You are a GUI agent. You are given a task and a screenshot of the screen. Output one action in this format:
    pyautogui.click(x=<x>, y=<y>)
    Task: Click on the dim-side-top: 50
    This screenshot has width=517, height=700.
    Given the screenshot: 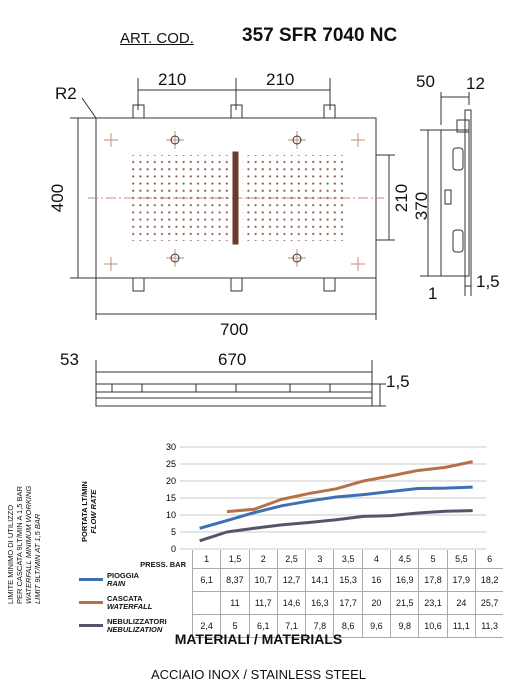 What is the action you would take?
    pyautogui.click(x=425, y=81)
    